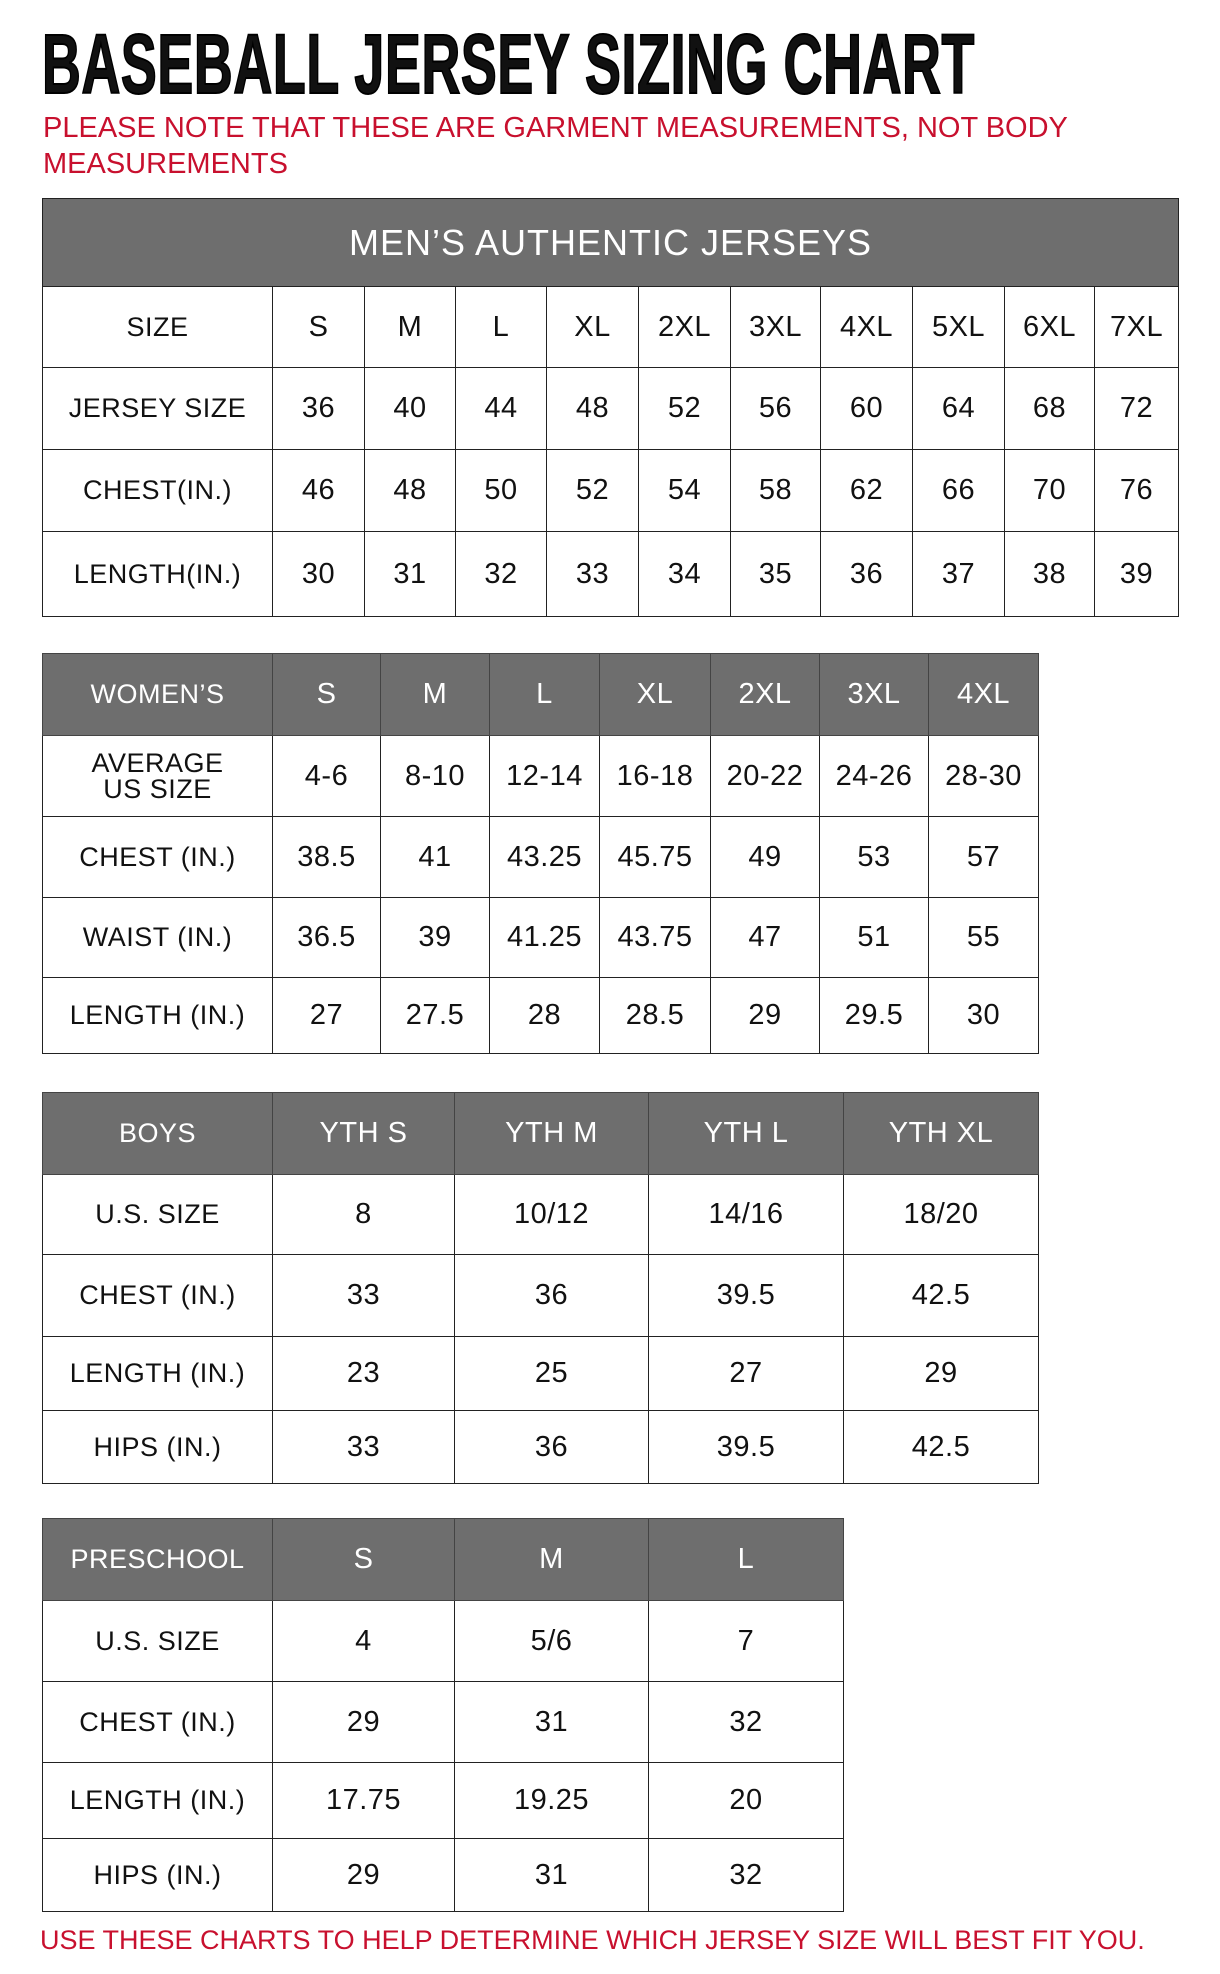 The image size is (1220, 1974). I want to click on measurement-cell: 41.25, so click(544, 937).